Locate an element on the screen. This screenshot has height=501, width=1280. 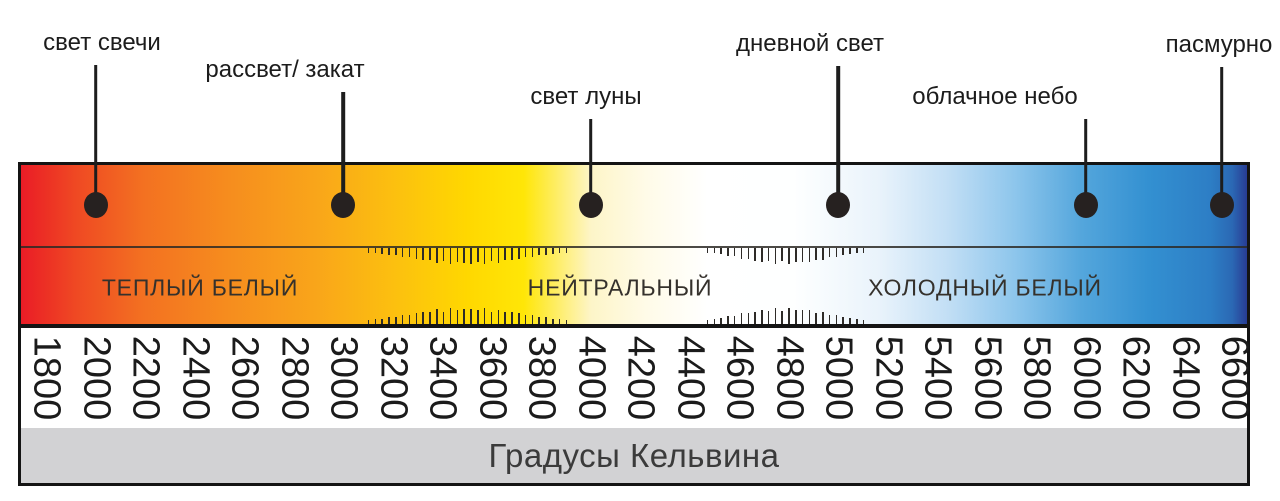
marker-label: рассвет/ закат is located at coordinates (285, 69).